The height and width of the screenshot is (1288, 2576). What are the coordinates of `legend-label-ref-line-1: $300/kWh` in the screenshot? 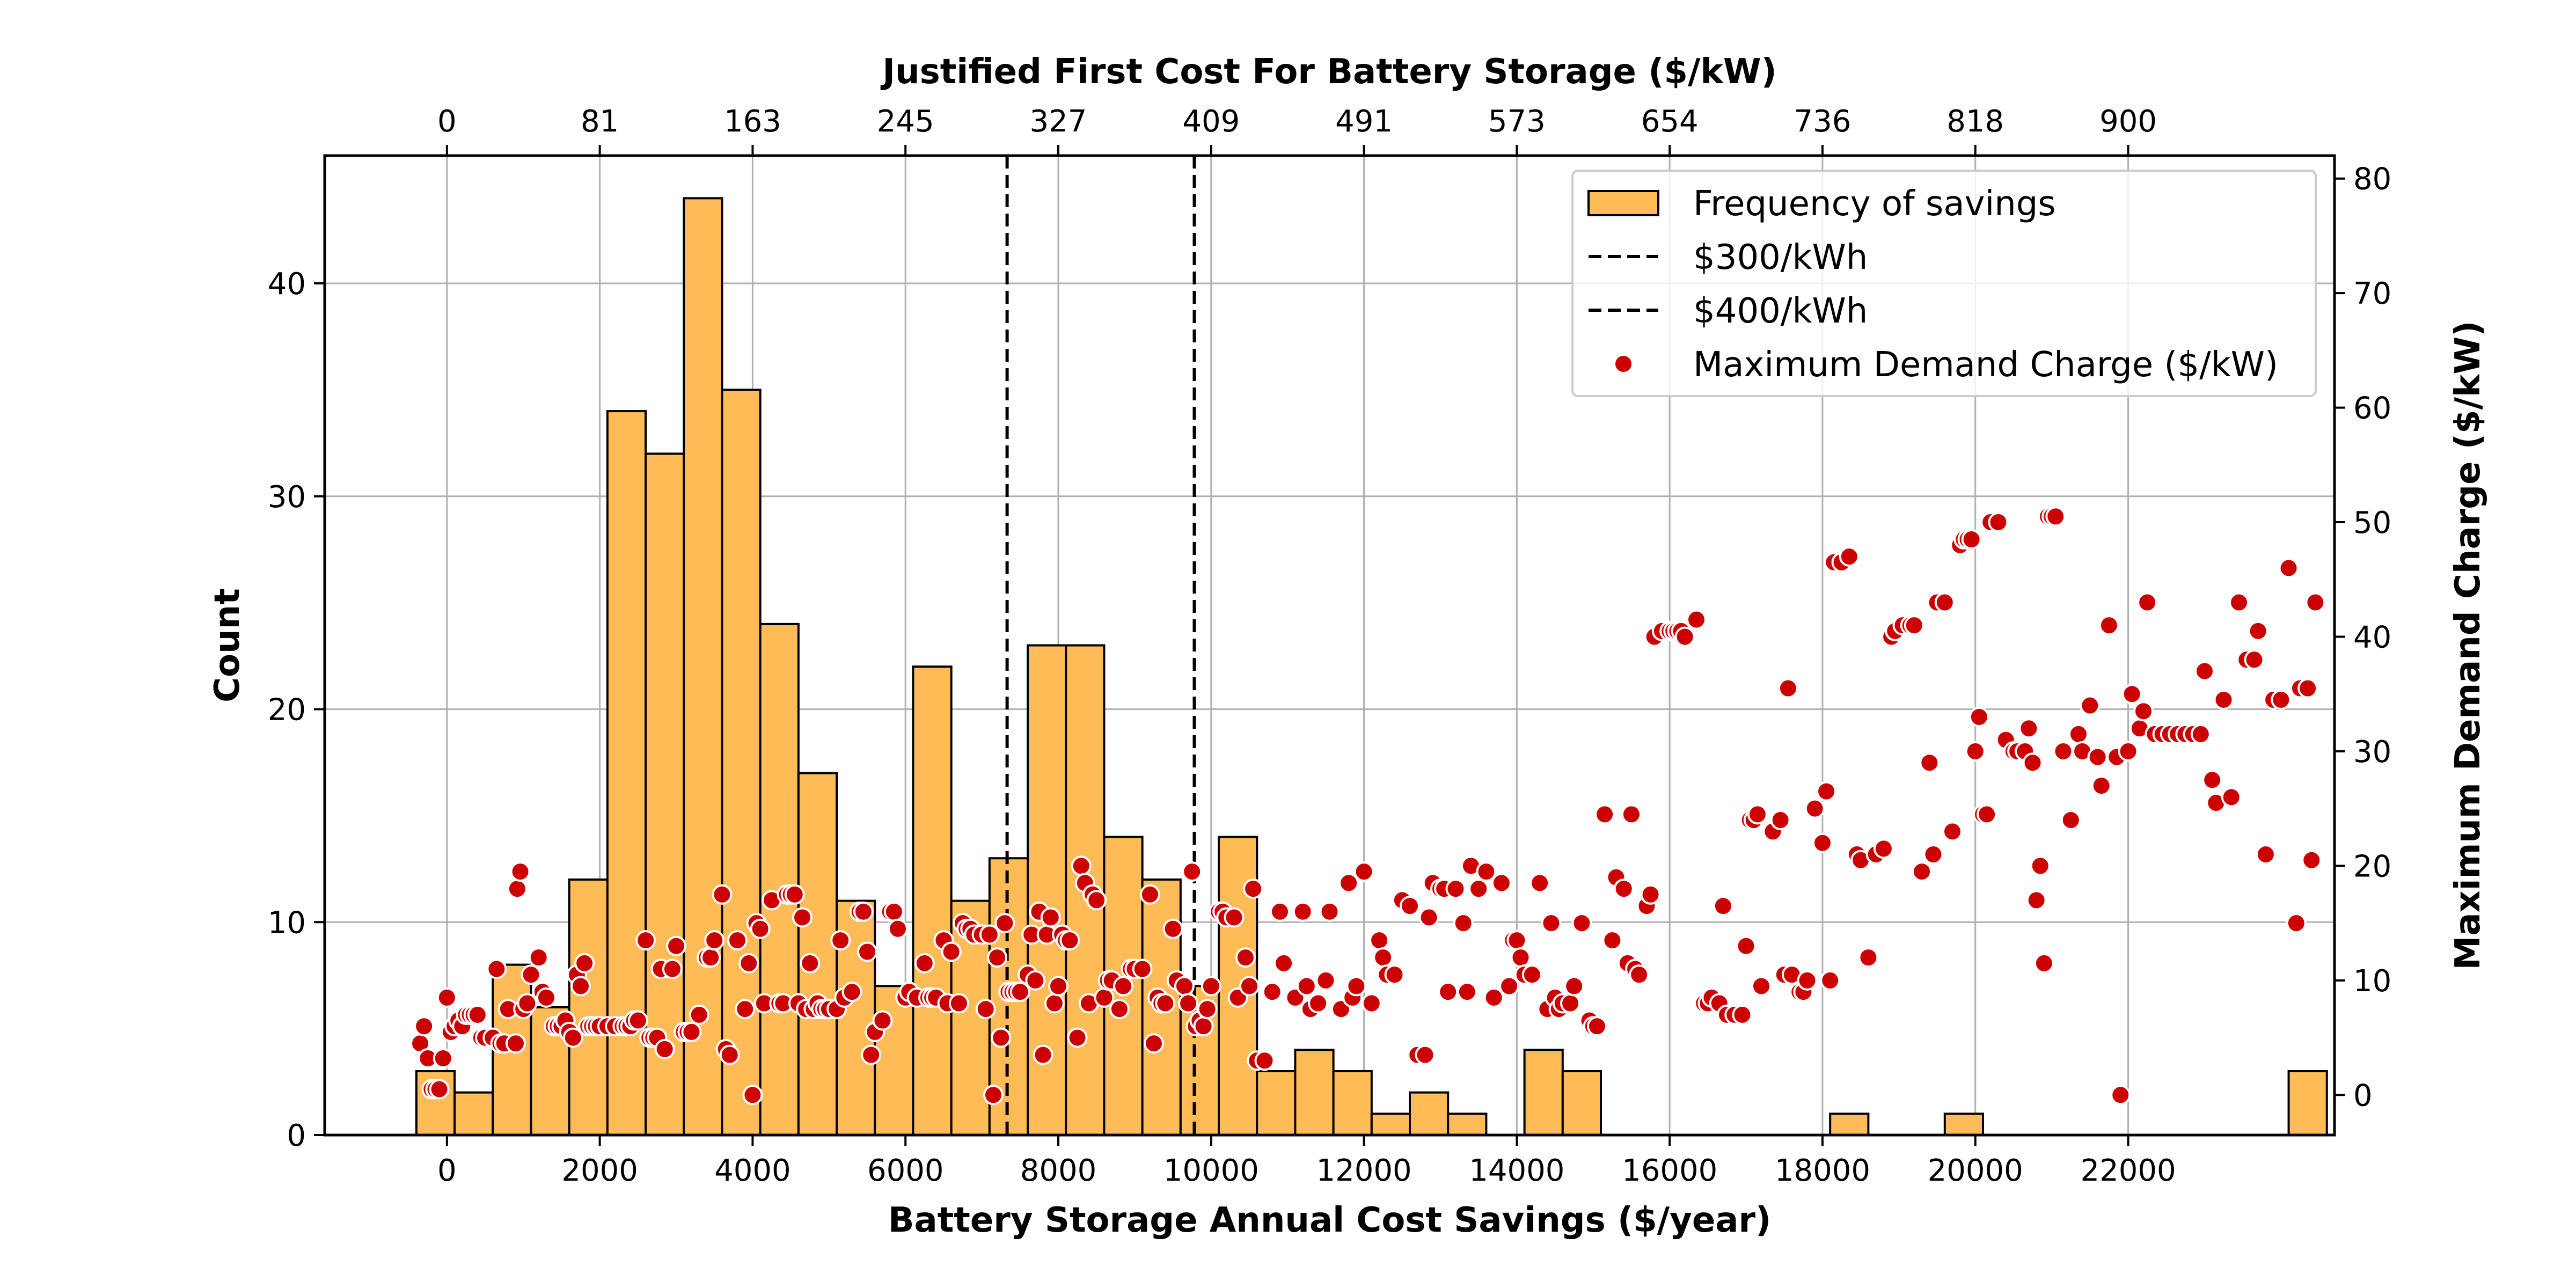 It's located at (1780, 257).